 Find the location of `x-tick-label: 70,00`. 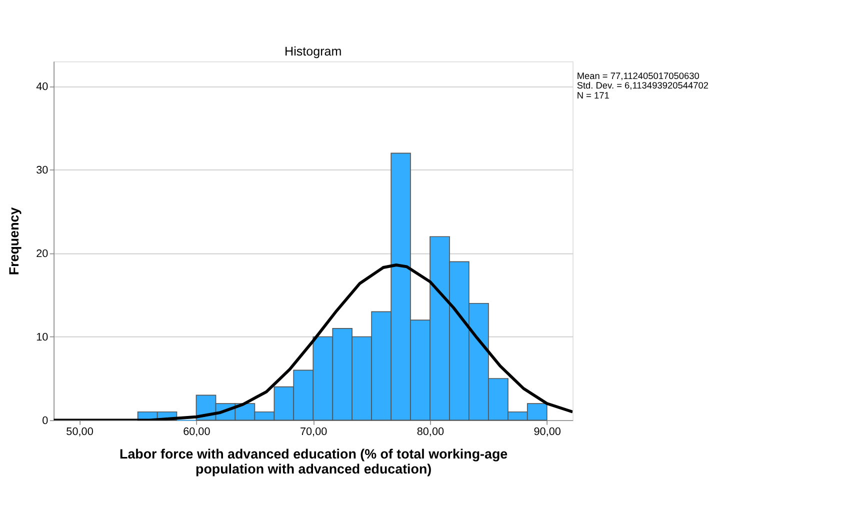

x-tick-label: 70,00 is located at coordinates (314, 432).